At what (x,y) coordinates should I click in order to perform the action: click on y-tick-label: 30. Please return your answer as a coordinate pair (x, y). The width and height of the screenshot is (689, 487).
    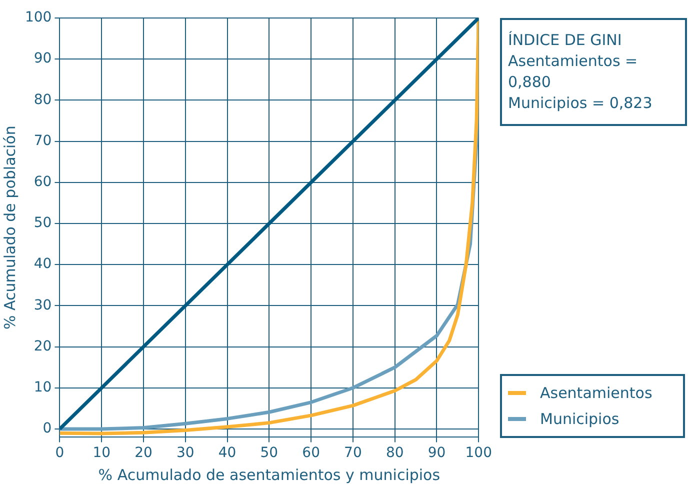
    Looking at the image, I should click on (43, 305).